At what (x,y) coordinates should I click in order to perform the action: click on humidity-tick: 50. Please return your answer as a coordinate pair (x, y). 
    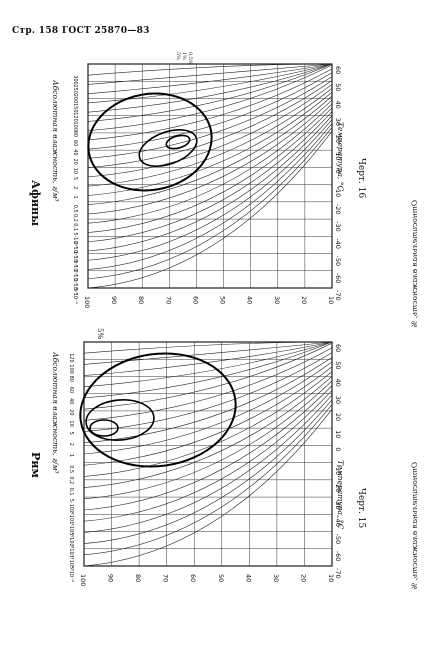
    Looking at the image, I should click on (223, 300).